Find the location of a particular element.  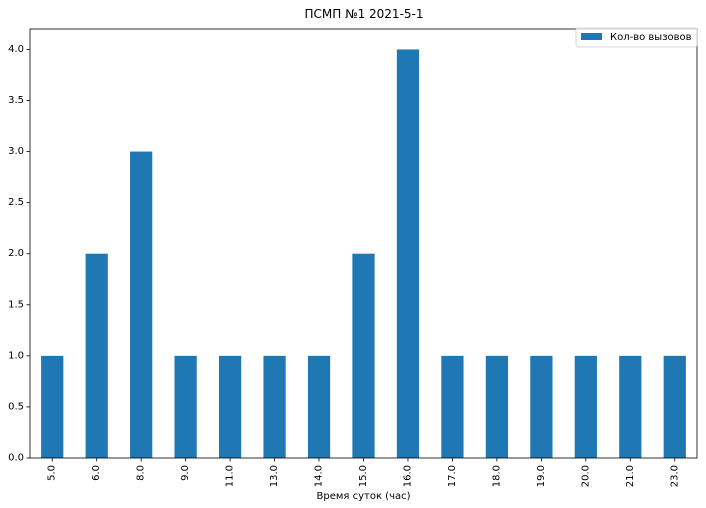

x-tick-label: 13.0 is located at coordinates (274, 476).